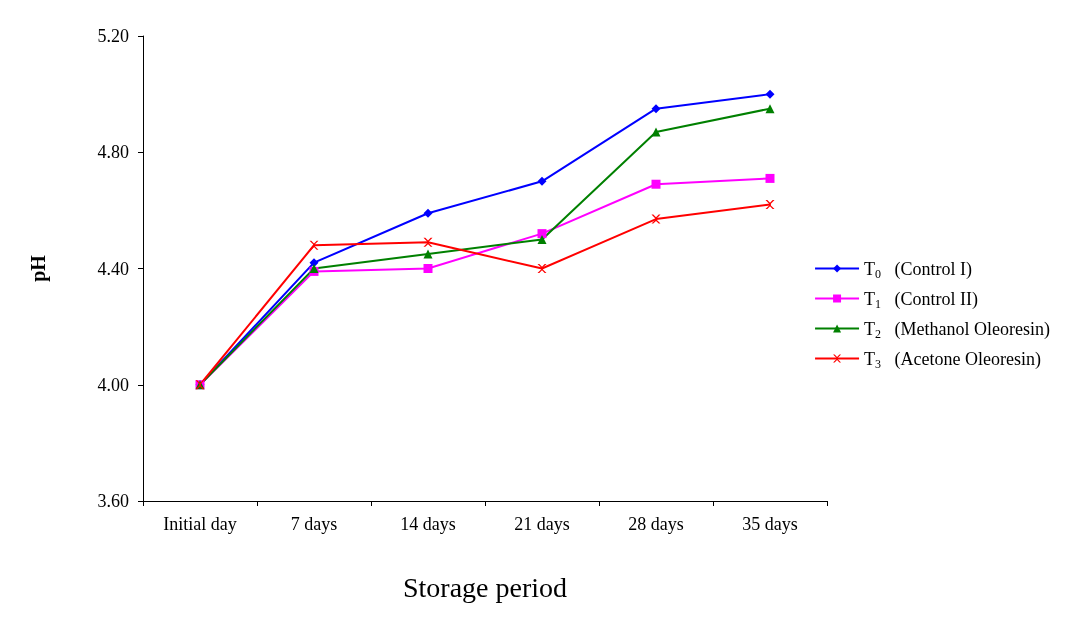 This screenshot has height=629, width=1073. Describe the element at coordinates (314, 524) in the screenshot. I see `x-tick-label: 7 days` at that location.